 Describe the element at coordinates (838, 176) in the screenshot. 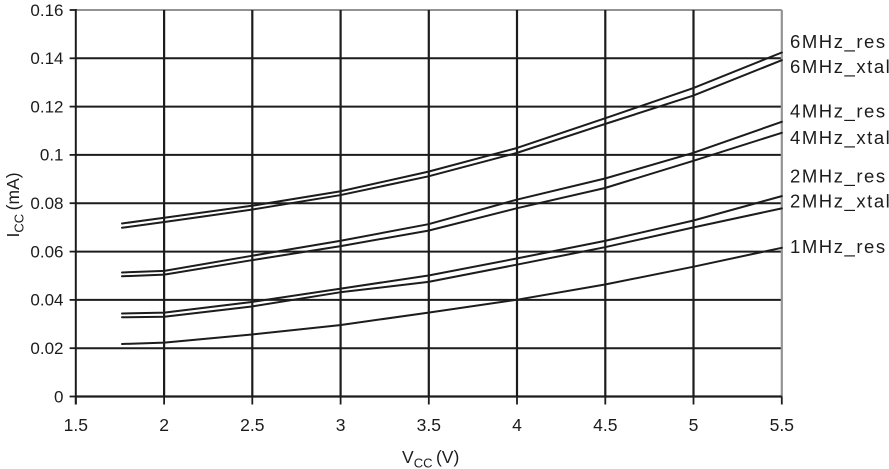

I see `svg-text: 2MHz_res` at that location.